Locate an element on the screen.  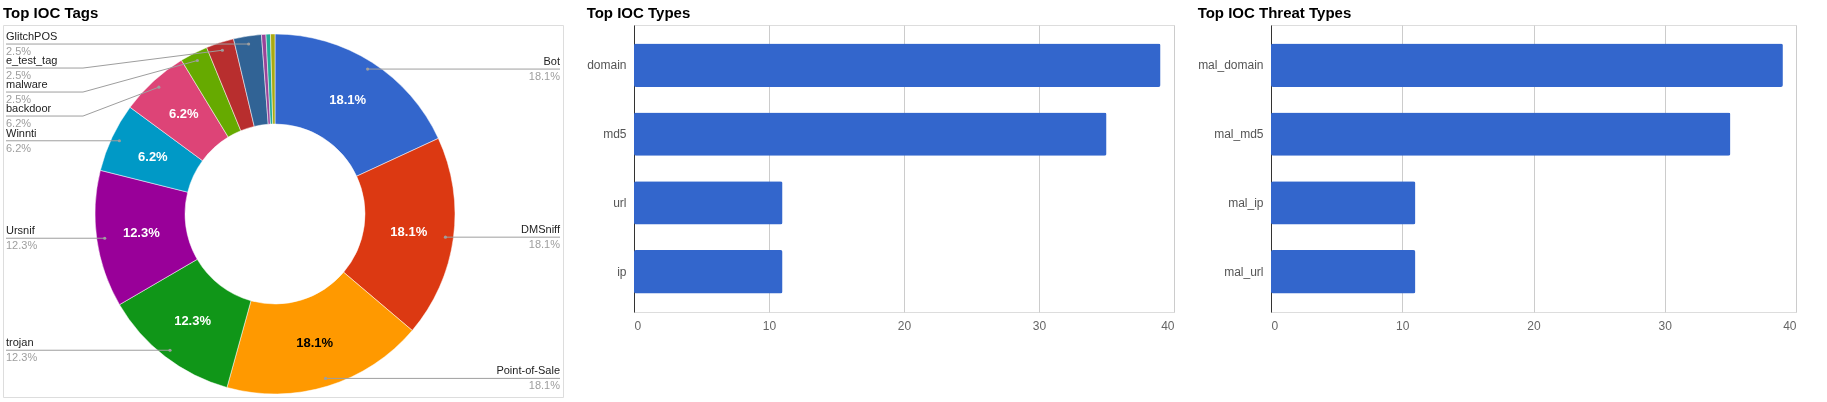
y-tick-label: md5 is located at coordinates (615, 134).